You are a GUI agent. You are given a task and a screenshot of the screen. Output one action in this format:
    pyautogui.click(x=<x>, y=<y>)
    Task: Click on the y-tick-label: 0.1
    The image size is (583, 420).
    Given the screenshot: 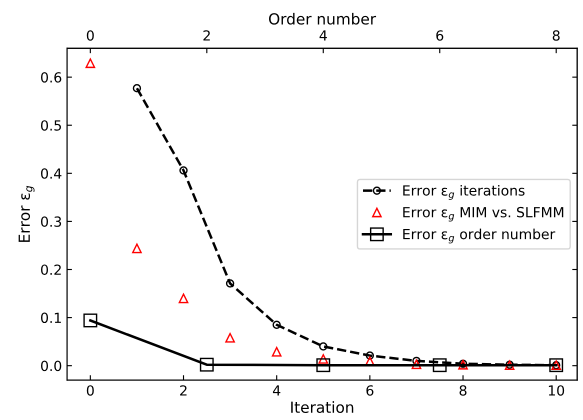 What is the action you would take?
    pyautogui.click(x=51, y=318)
    